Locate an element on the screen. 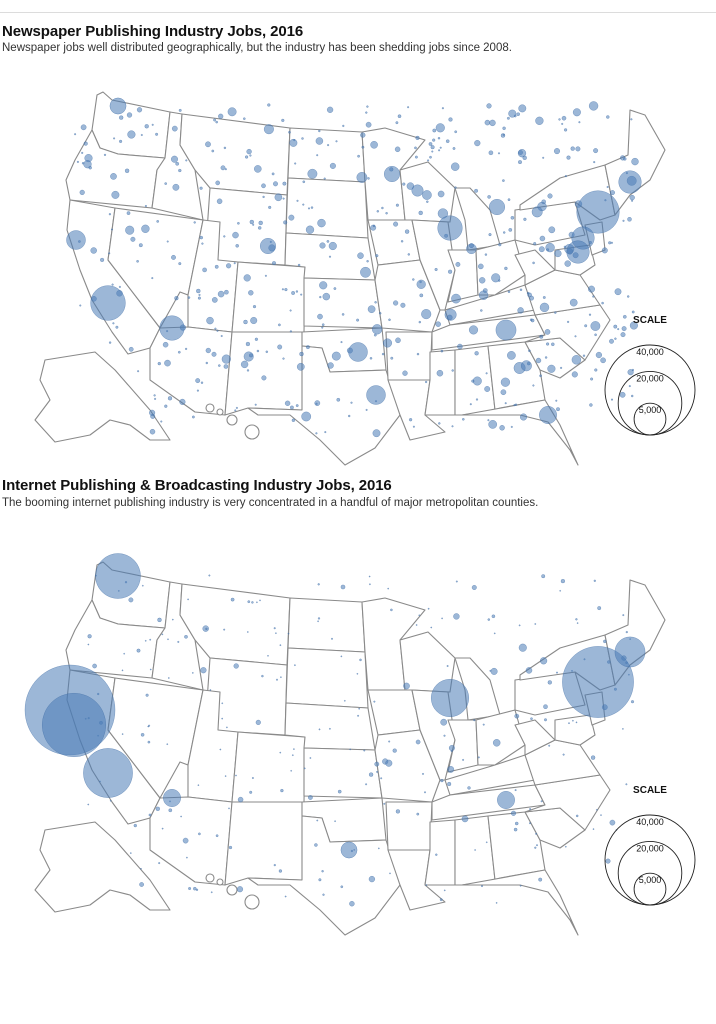 Image resolution: width=716 pixels, height=1024 pixels. state-washington is located at coordinates (131, 125).